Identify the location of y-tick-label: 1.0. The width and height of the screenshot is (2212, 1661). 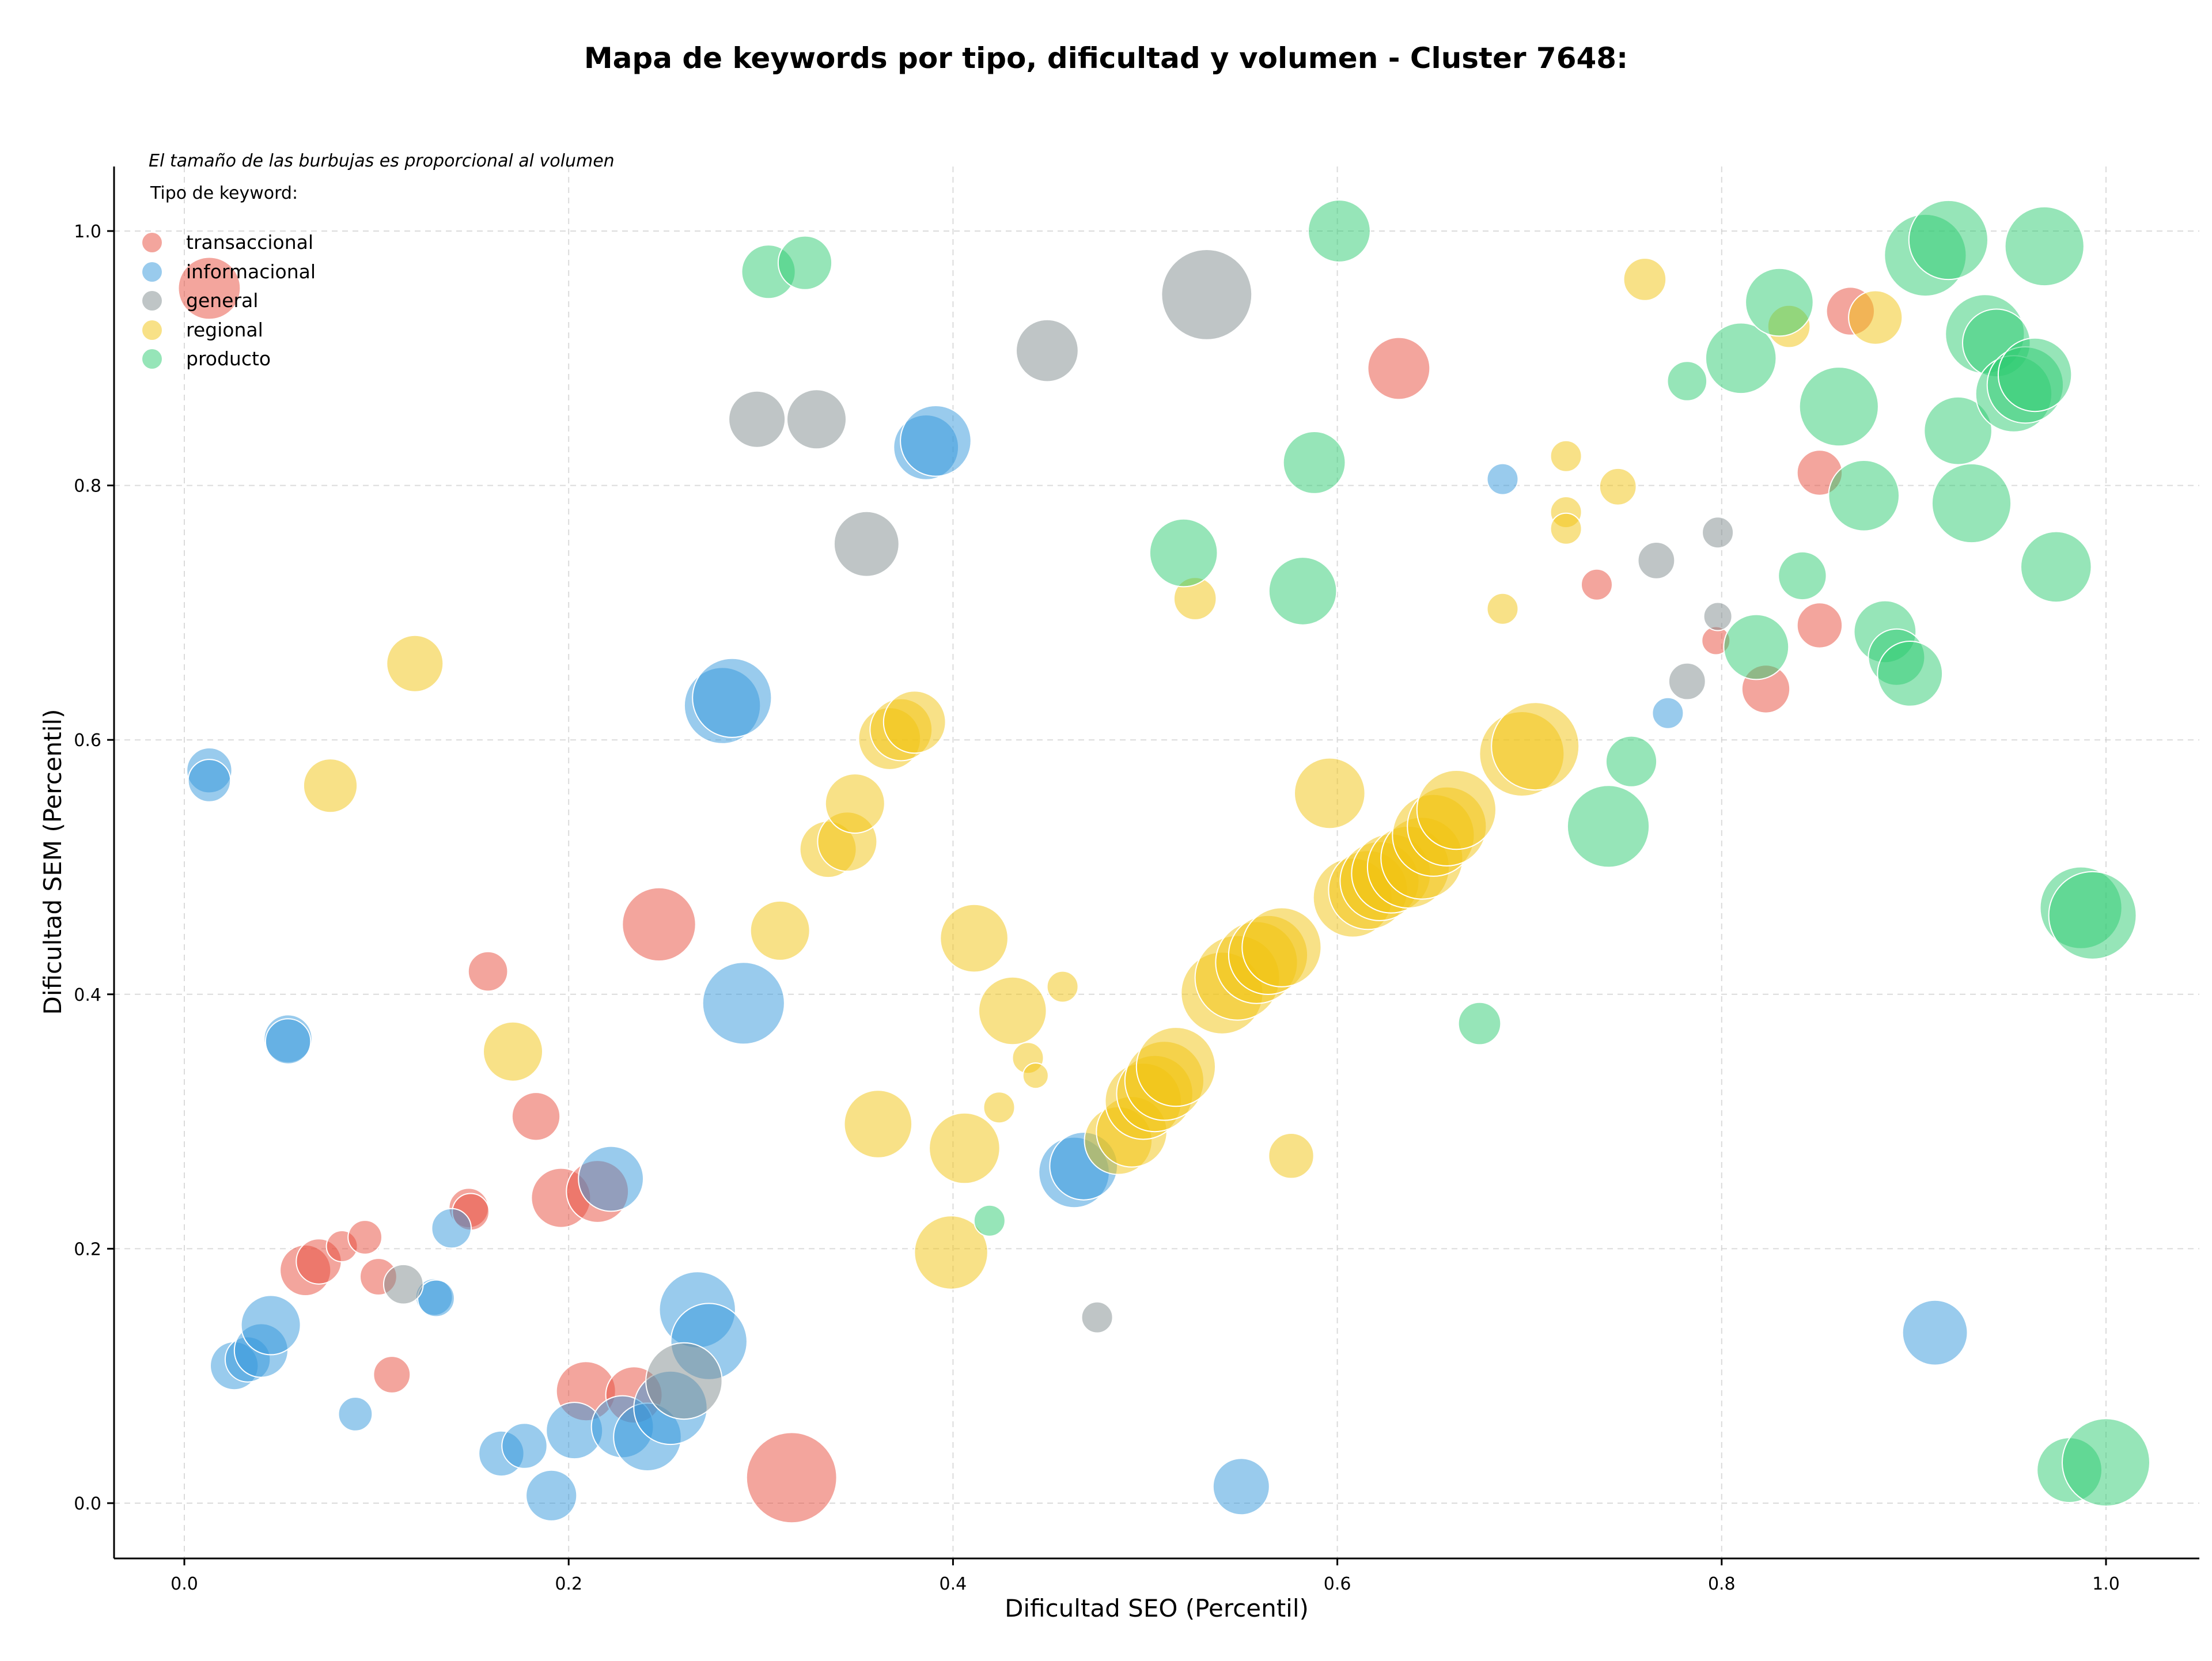
(87, 232).